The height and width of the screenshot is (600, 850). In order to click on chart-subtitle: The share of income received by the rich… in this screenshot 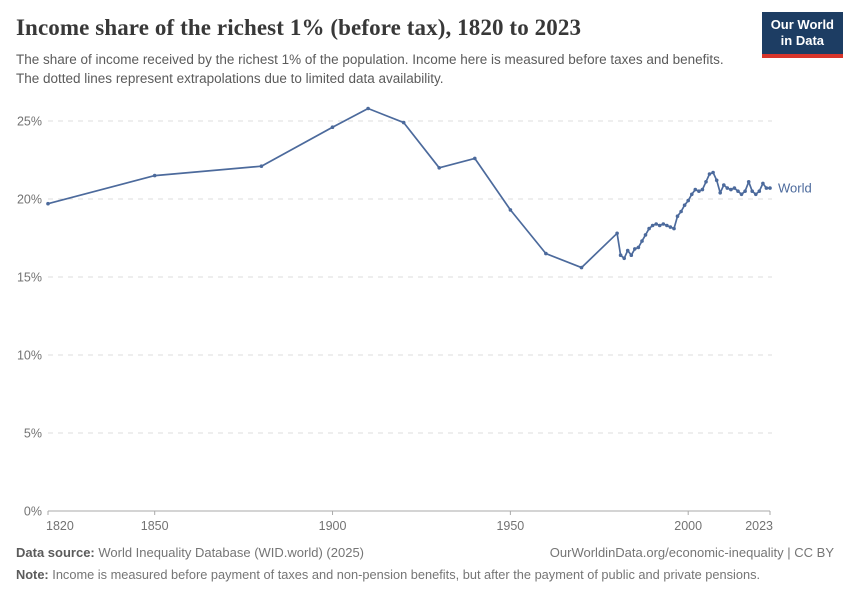, I will do `click(370, 68)`.